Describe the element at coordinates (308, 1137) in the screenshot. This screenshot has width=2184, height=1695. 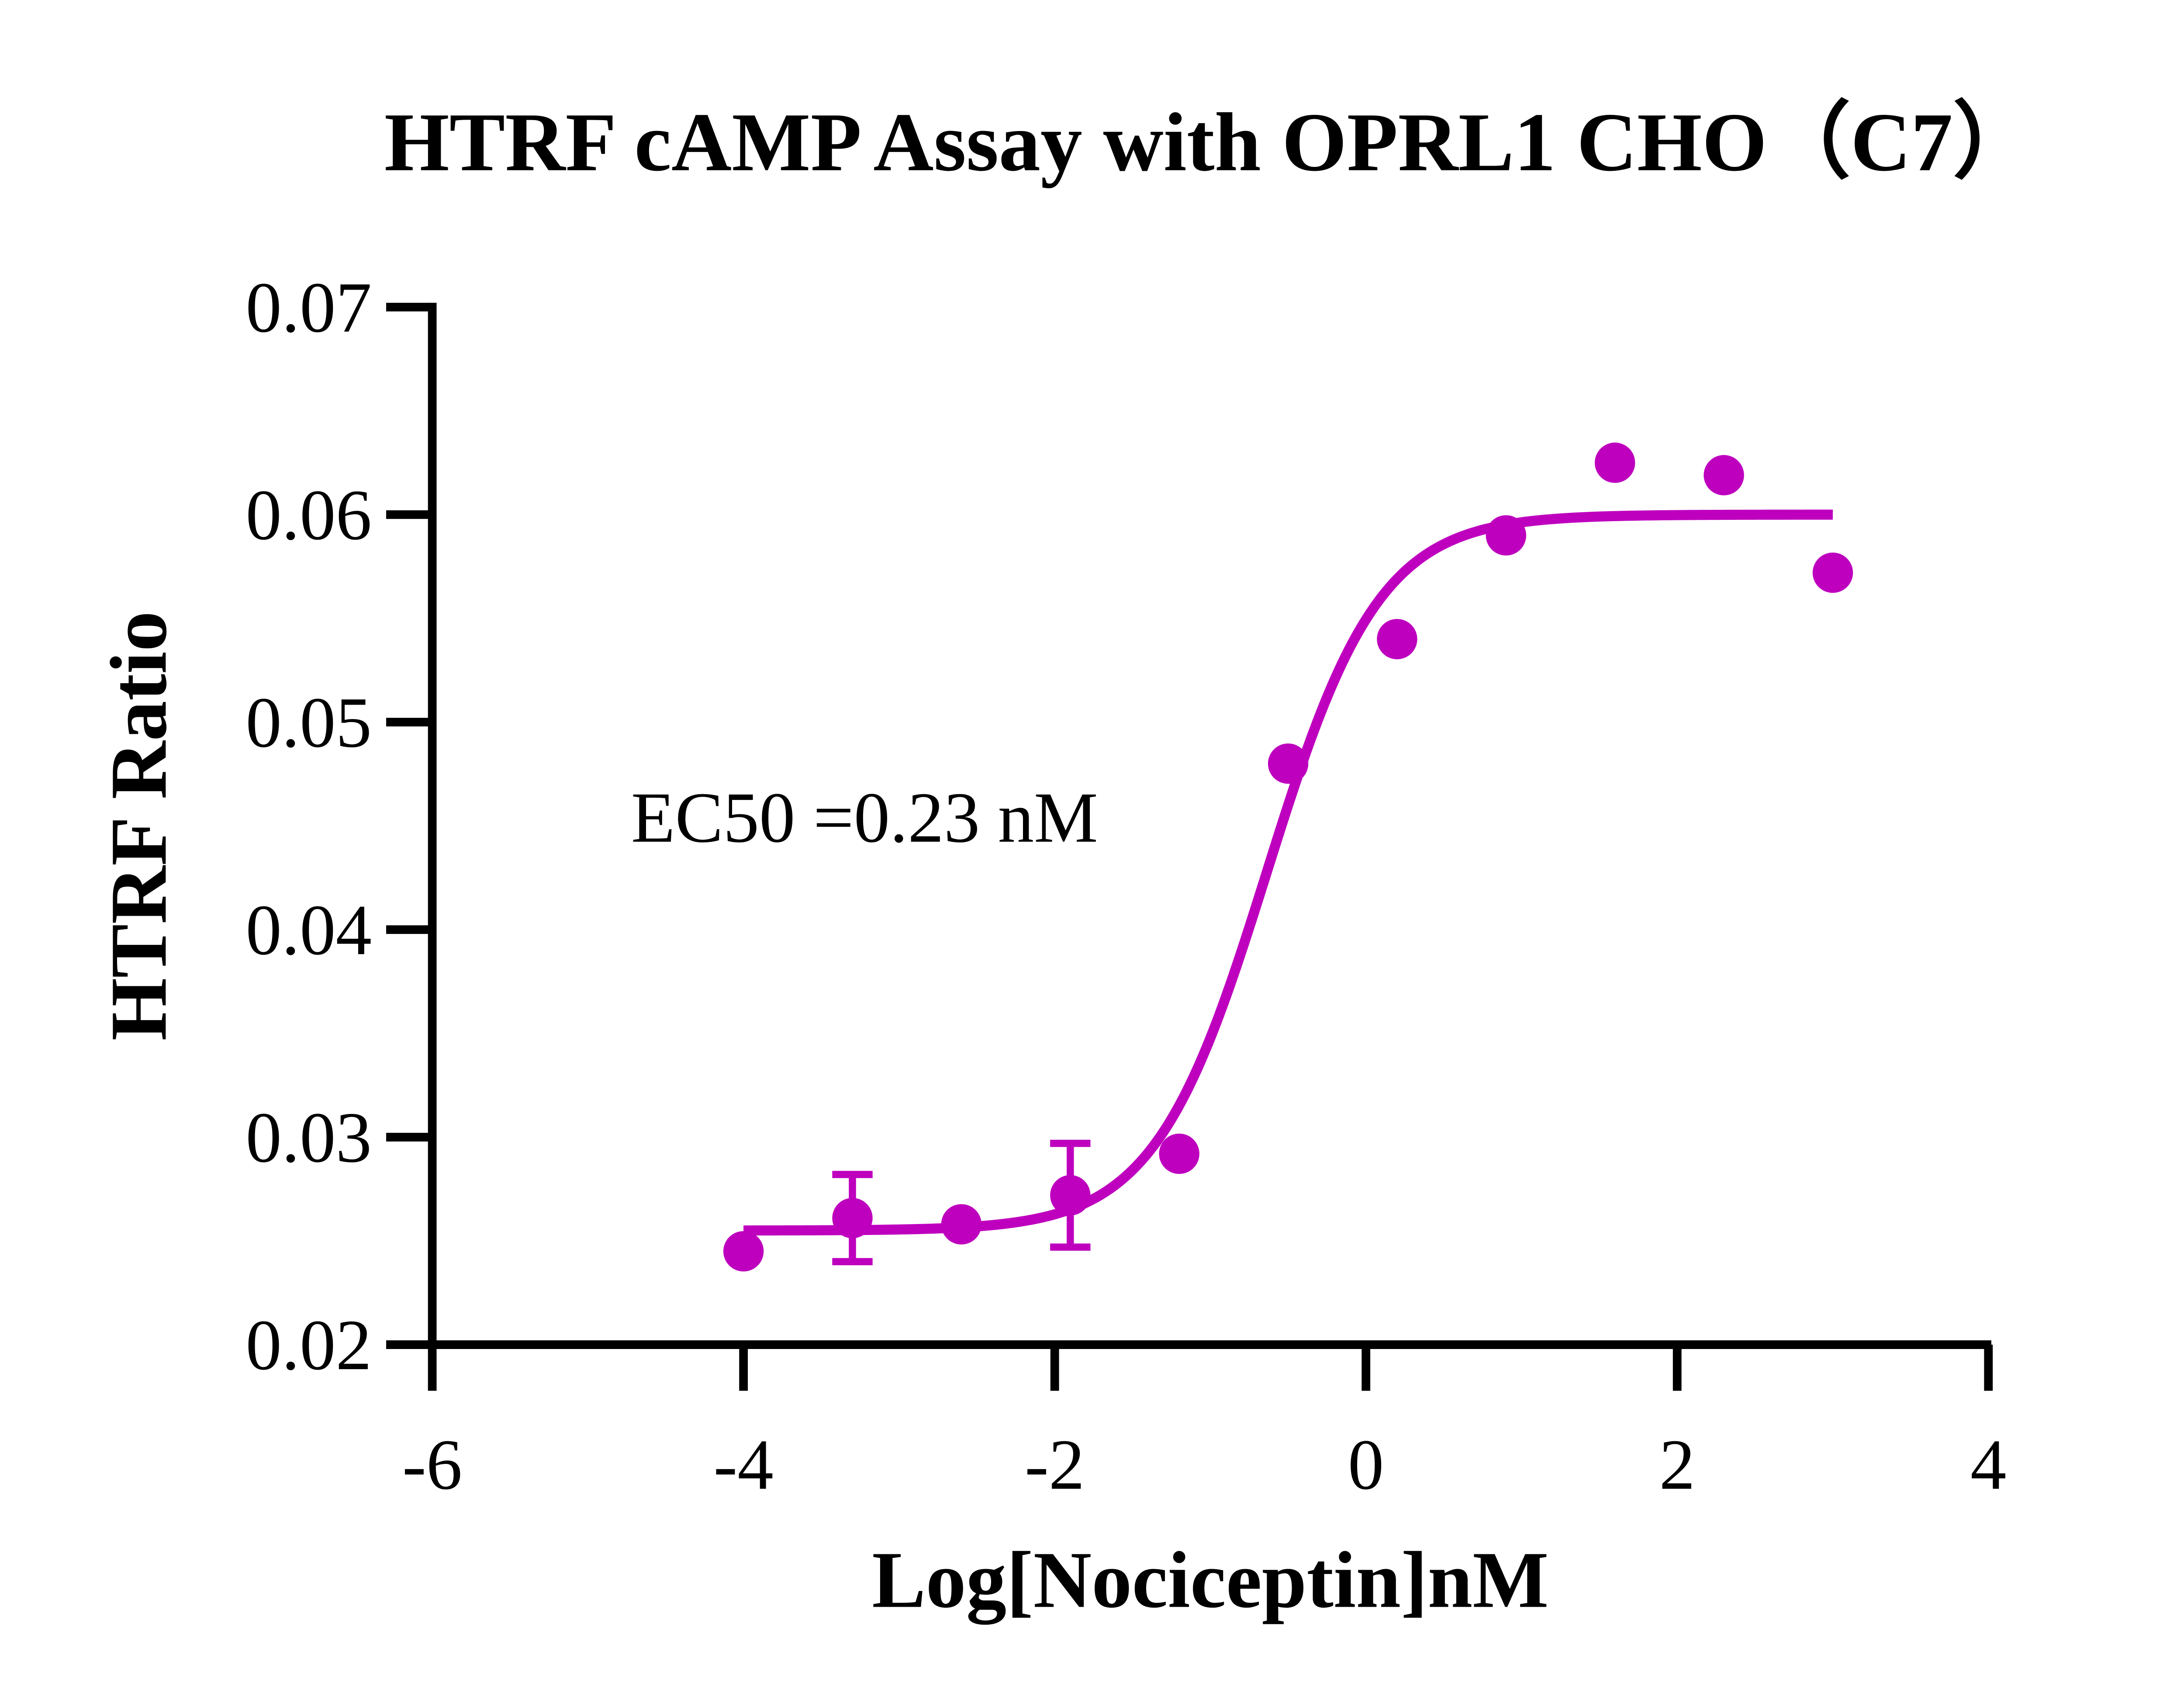
I see `y-tick-label: 0.03` at that location.